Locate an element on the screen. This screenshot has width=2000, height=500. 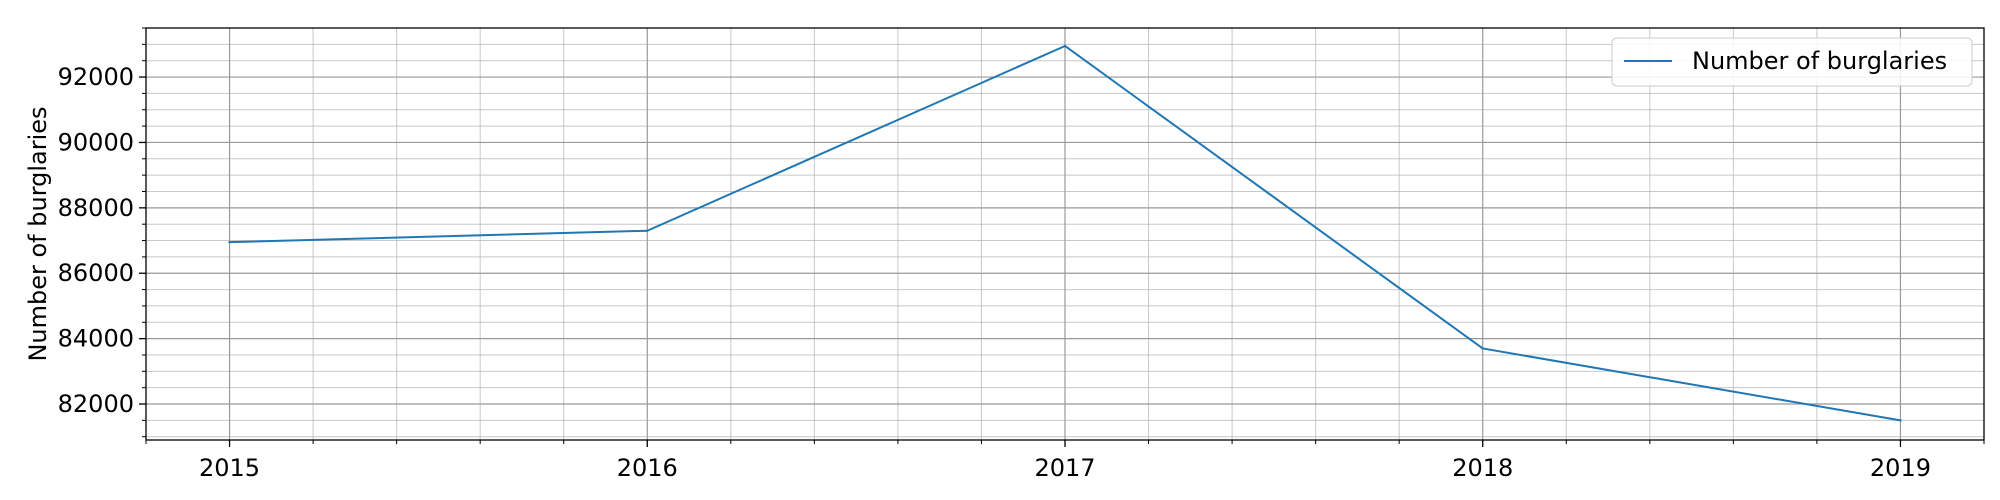
legend-box is located at coordinates (1792, 62).